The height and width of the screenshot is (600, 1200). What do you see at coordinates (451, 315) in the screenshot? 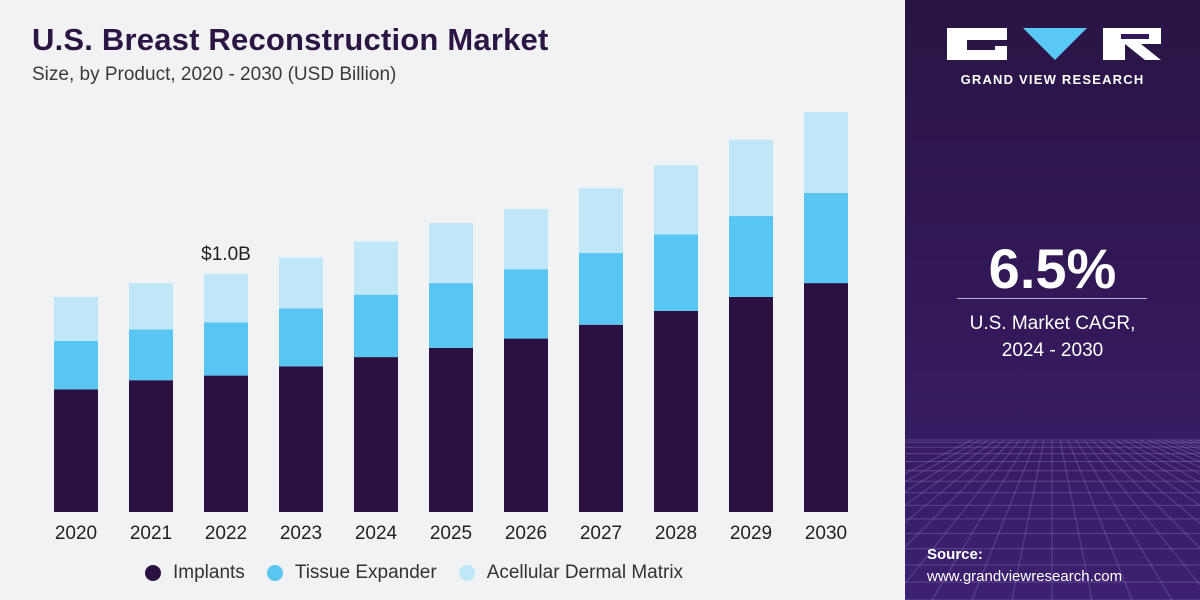
I see `bar-2025-tissue-expander` at bounding box center [451, 315].